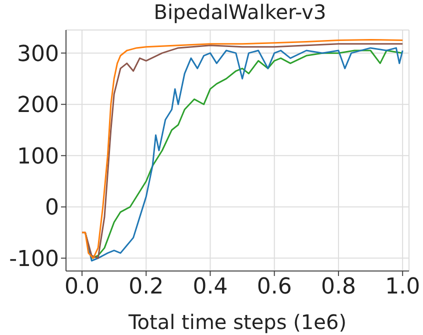 Image resolution: width=423 pixels, height=335 pixels. I want to click on x-tick-label: 0.8, so click(338, 287).